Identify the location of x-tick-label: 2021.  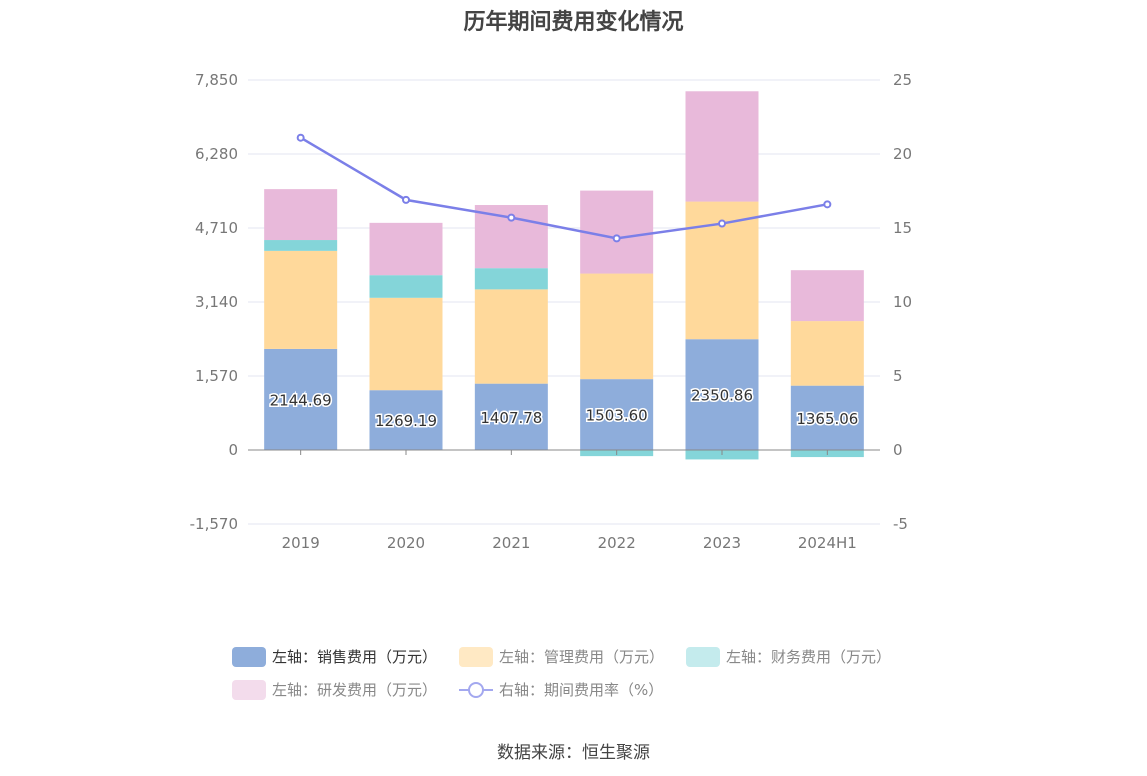
(511, 543).